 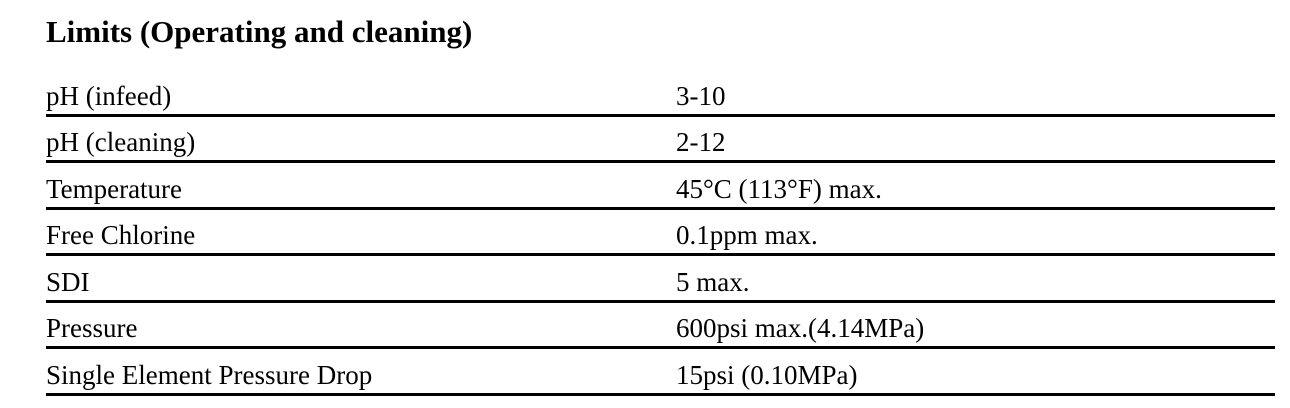 What do you see at coordinates (800, 328) in the screenshot?
I see `limit-value: 600psi max.(4.14MPa)` at bounding box center [800, 328].